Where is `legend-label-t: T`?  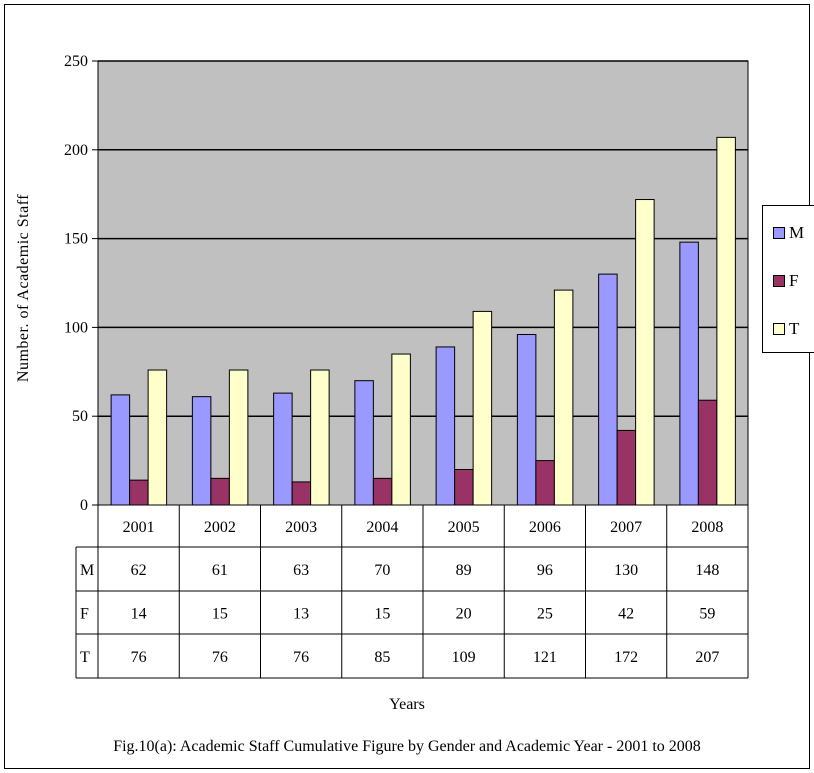 legend-label-t: T is located at coordinates (794, 328).